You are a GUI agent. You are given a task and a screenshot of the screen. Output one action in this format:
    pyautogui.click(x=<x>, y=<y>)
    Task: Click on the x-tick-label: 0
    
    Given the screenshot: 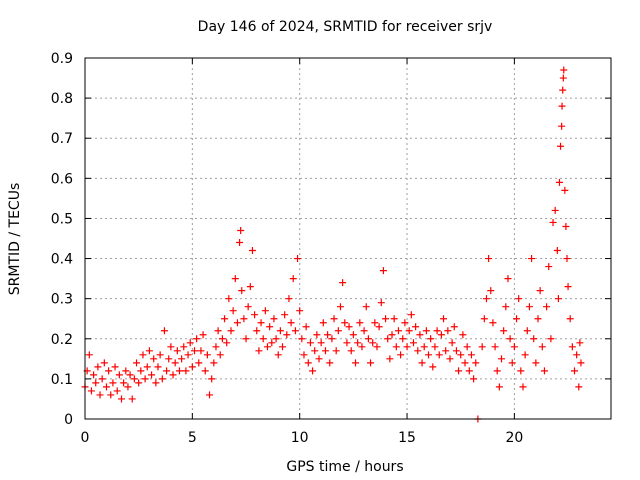 What is the action you would take?
    pyautogui.click(x=85, y=438)
    